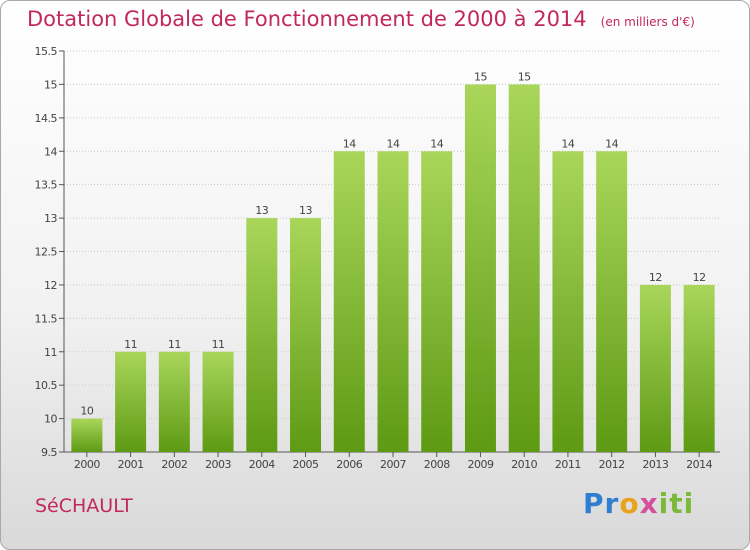 The height and width of the screenshot is (550, 750). What do you see at coordinates (174, 464) in the screenshot?
I see `x-tick-label: 2002` at bounding box center [174, 464].